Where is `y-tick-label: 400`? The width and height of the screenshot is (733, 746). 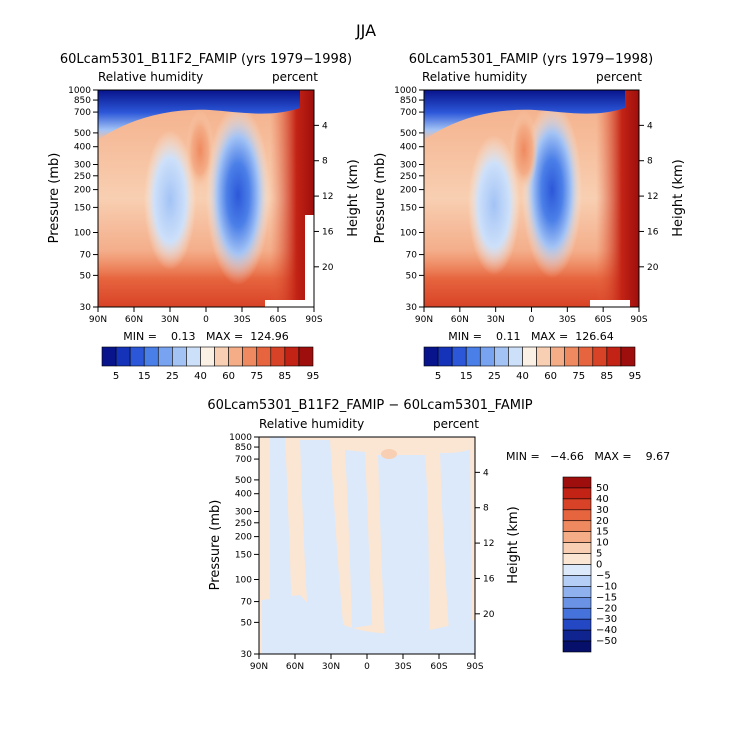 y-tick-label: 400 is located at coordinates (408, 148).